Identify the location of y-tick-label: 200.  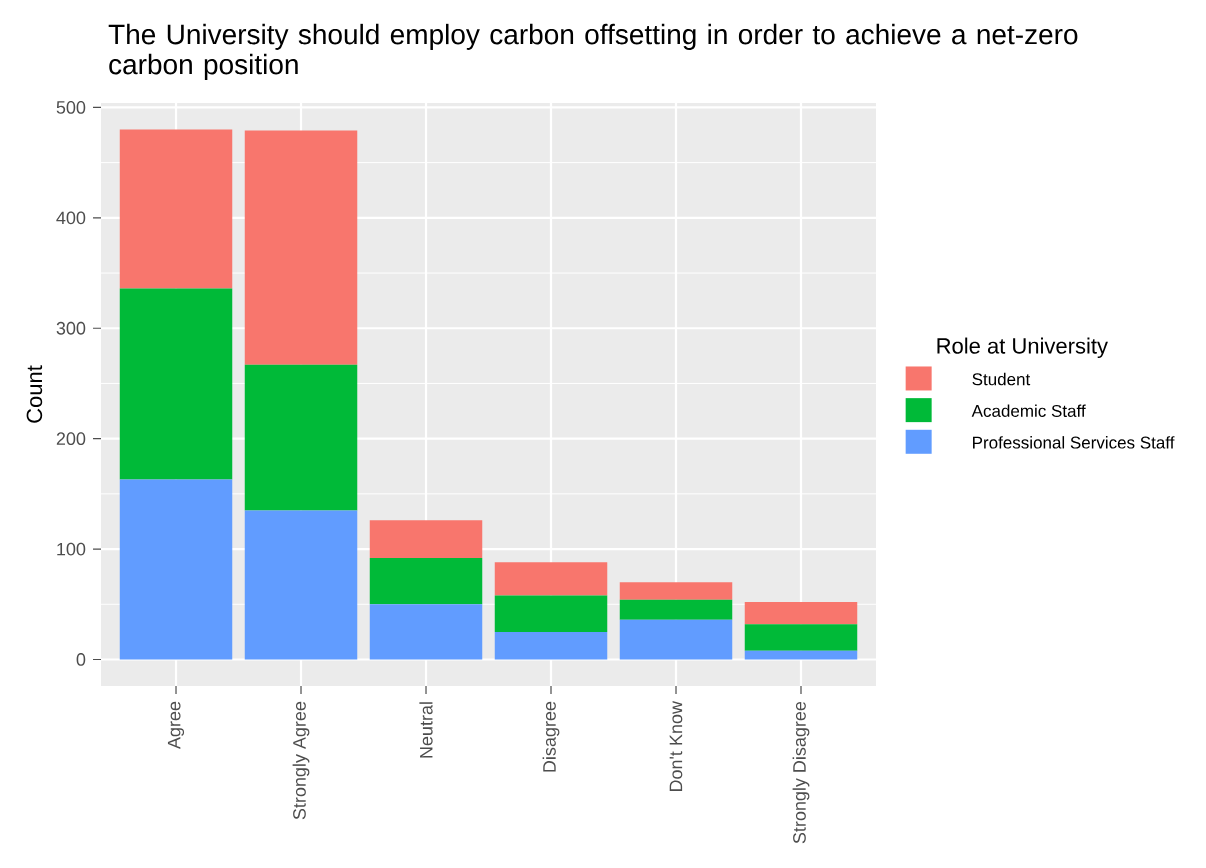
(71, 439).